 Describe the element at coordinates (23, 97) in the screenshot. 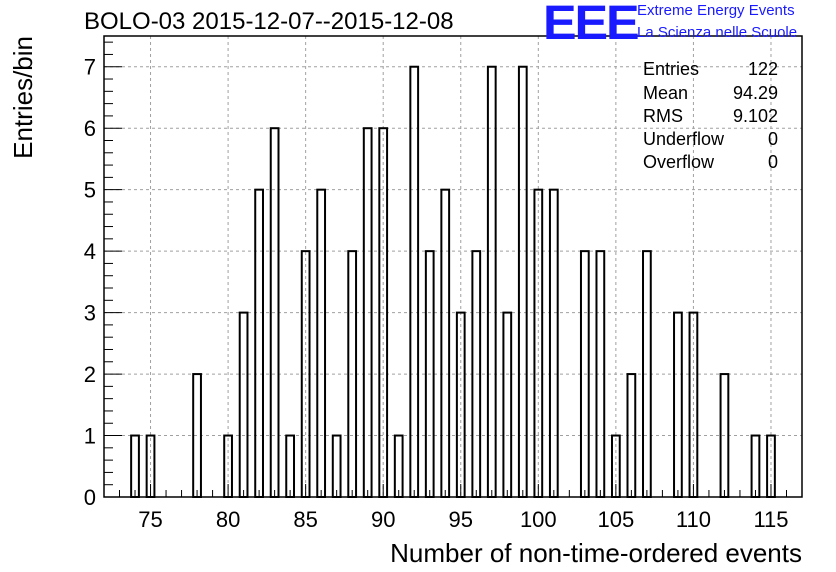

I see `y-axis-label: Entries/bin` at that location.